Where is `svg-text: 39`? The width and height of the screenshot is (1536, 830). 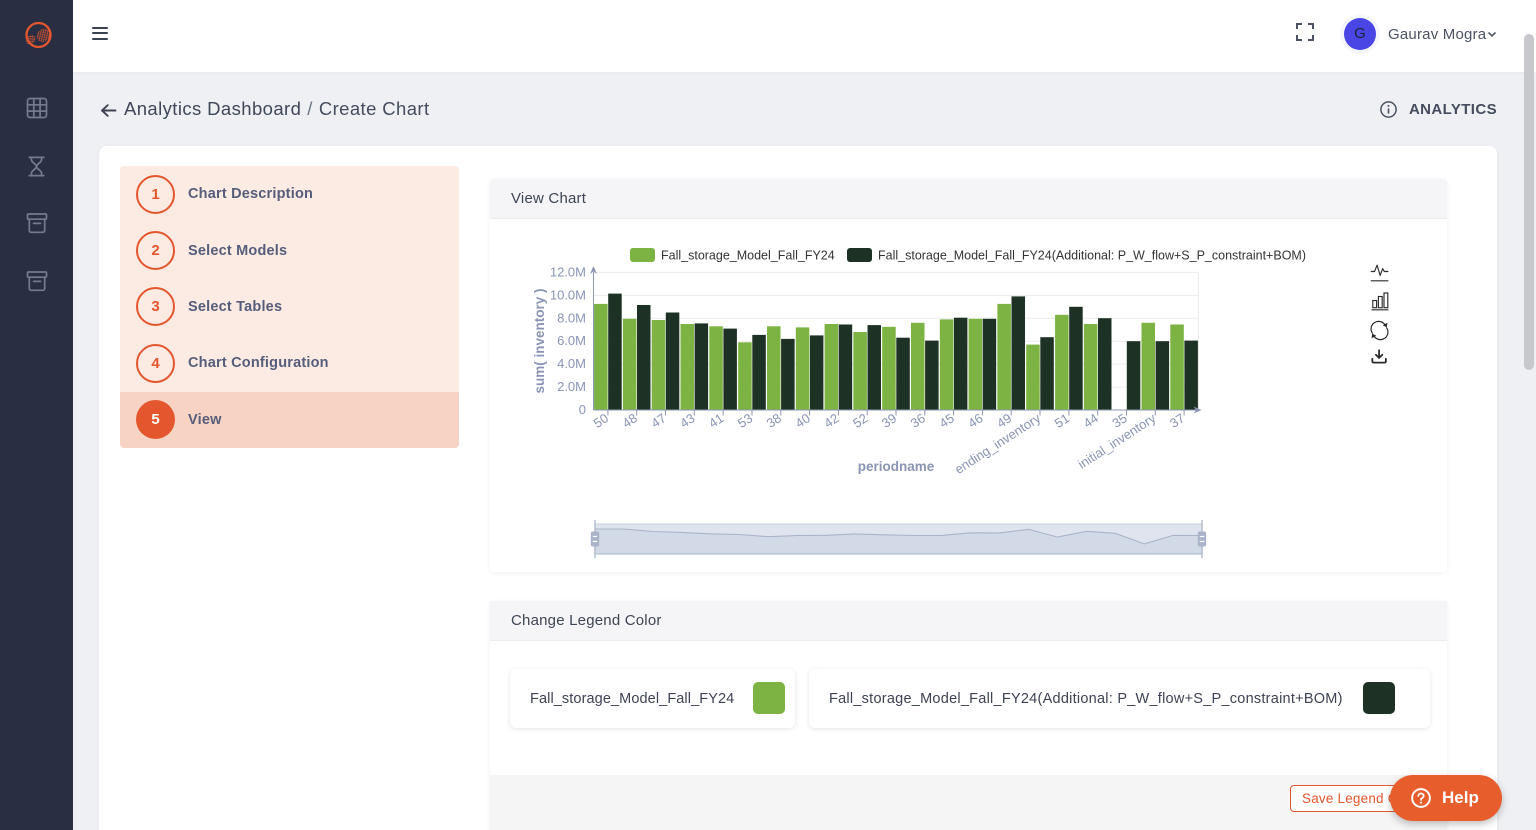
svg-text: 39 is located at coordinates (889, 420).